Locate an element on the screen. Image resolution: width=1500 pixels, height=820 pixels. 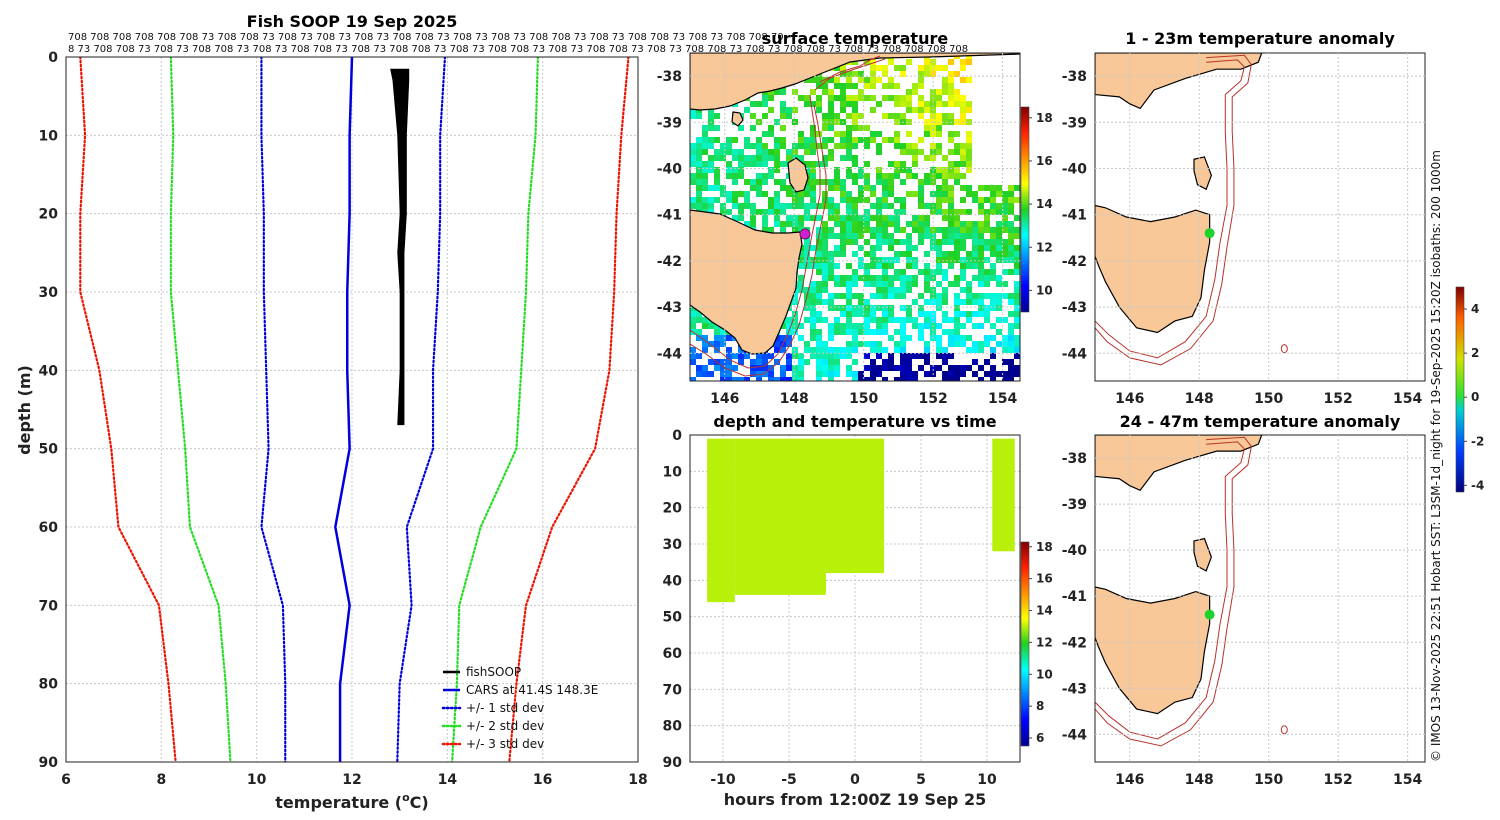
x-tick-label: 12 is located at coordinates (351, 780).